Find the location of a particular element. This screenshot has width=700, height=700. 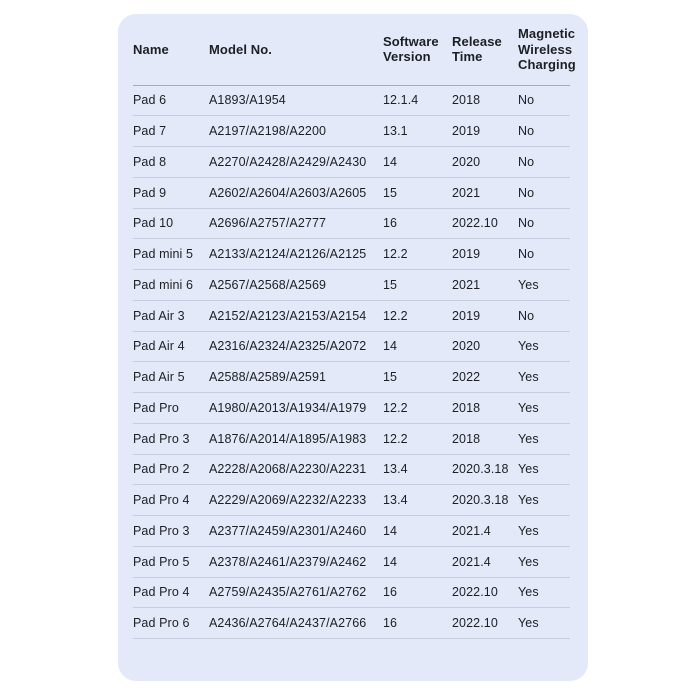

table-row: Pad 7 A2197/A2198/A2200 13.1 2019 No is located at coordinates (351, 131).